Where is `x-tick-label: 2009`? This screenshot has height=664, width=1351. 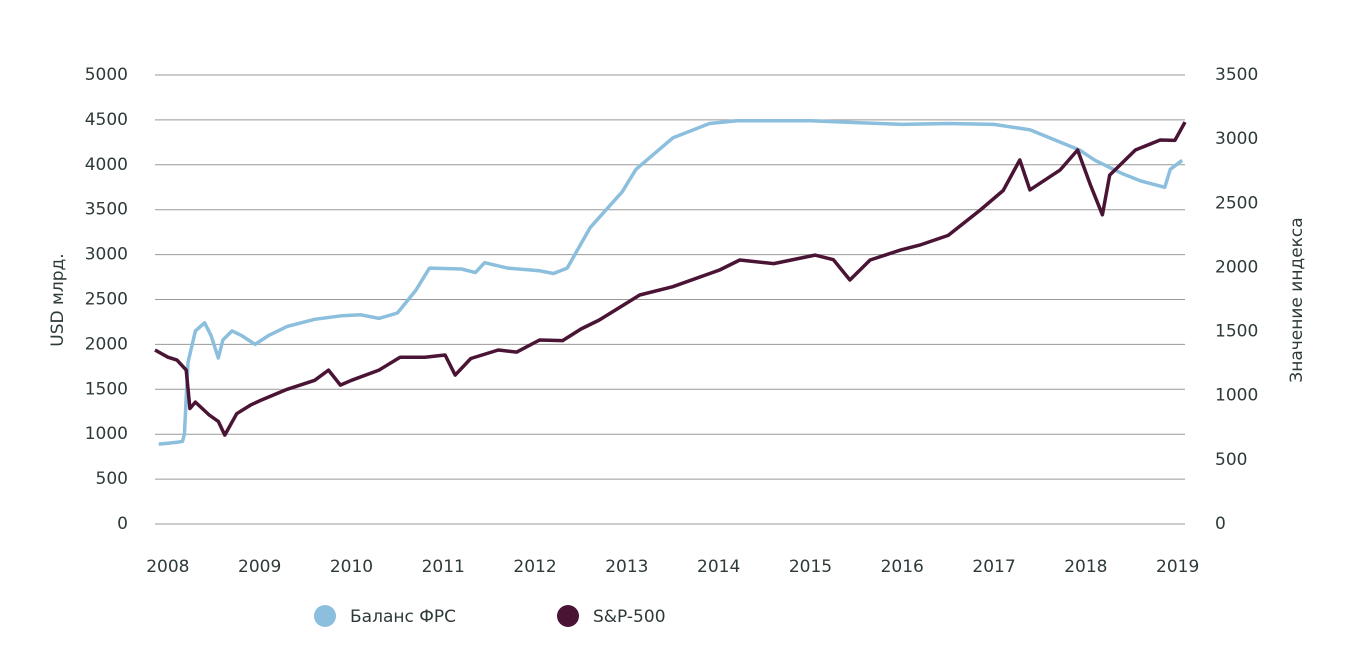
x-tick-label: 2009 is located at coordinates (259, 567).